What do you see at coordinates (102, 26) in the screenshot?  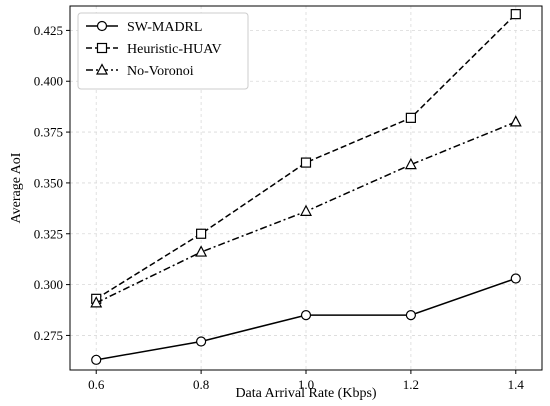 I see `legend-marker-sw-madrl` at bounding box center [102, 26].